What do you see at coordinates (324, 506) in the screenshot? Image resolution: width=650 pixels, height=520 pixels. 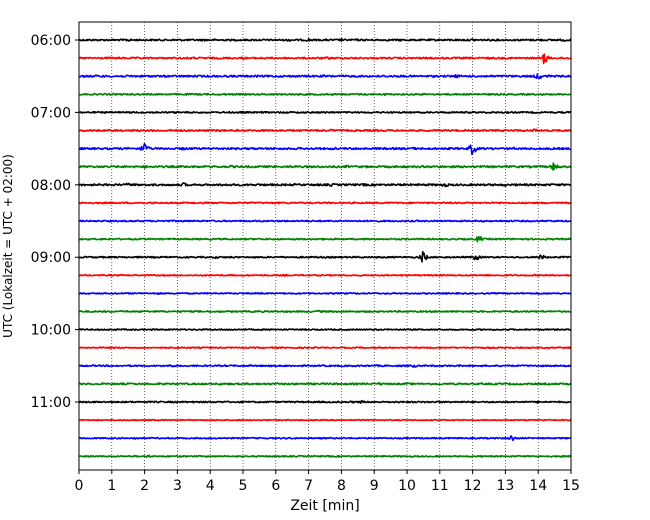 I see `x-axis-label: Zeit [min]` at bounding box center [324, 506].